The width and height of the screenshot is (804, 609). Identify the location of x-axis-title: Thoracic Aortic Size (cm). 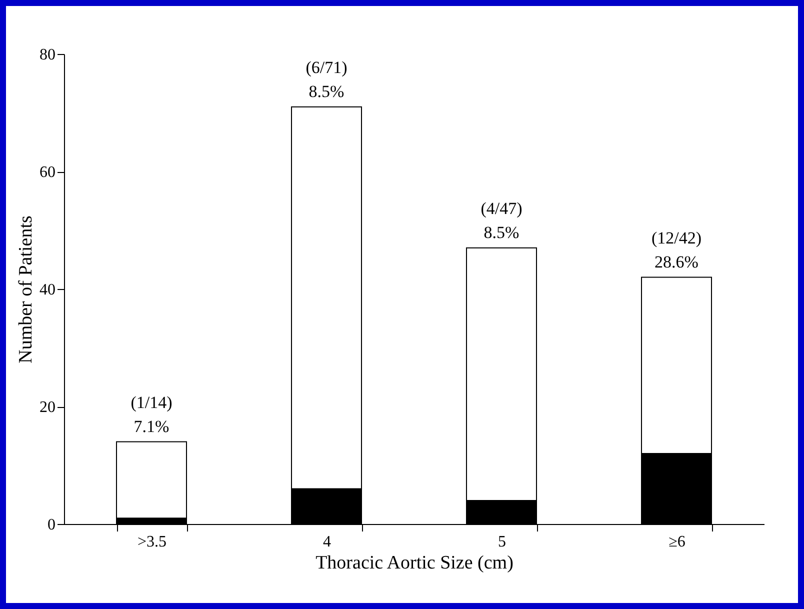
(415, 563).